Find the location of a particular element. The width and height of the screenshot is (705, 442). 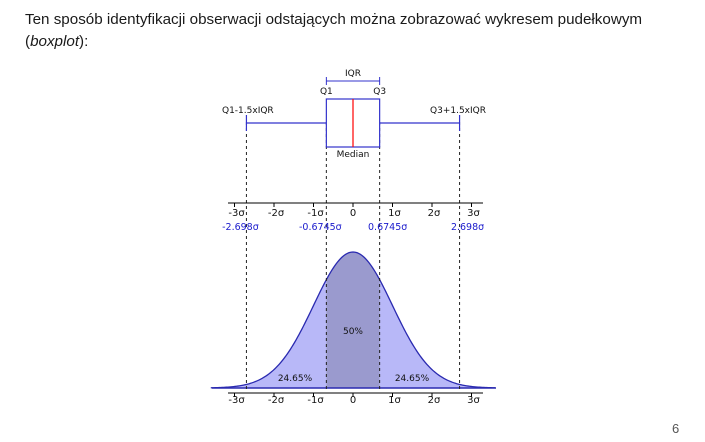

left-area-label: 24.65% is located at coordinates (295, 379).